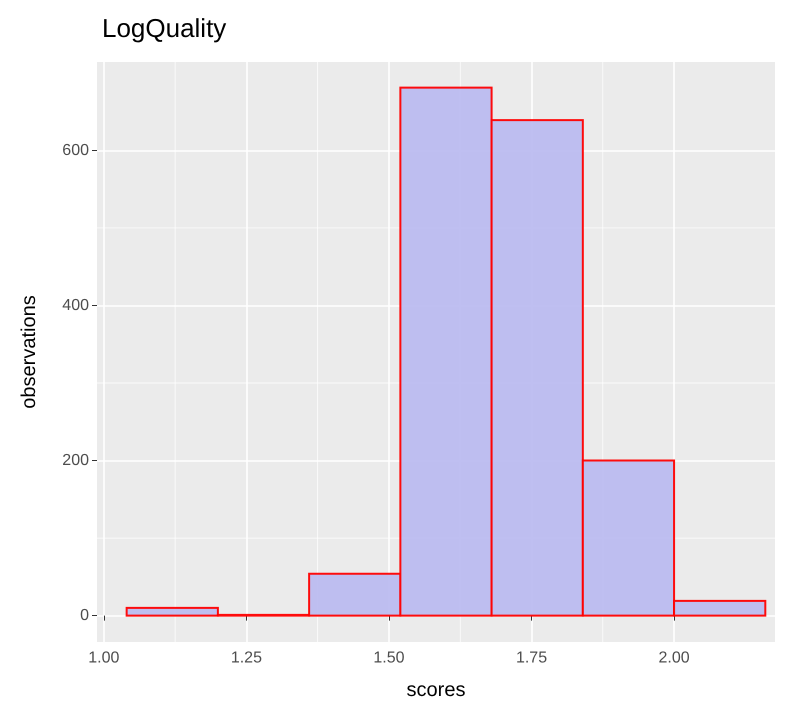  Describe the element at coordinates (674, 658) in the screenshot. I see `x-tick-label: 2.00` at that location.